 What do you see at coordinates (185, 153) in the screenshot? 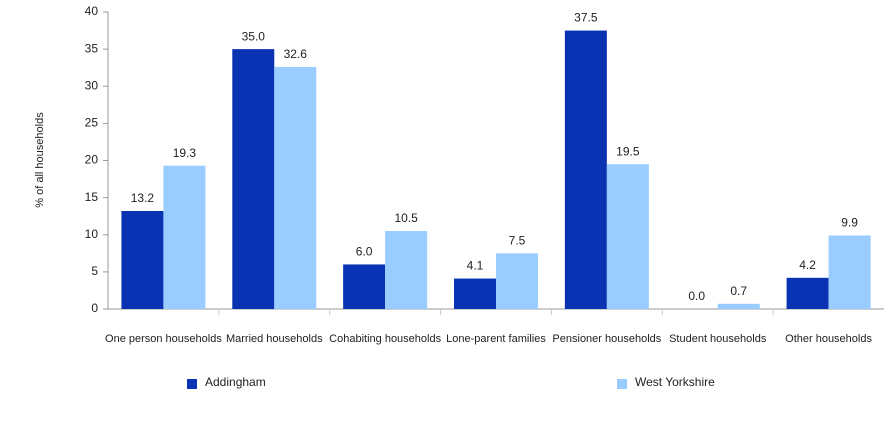
I see `value-label: 19.3` at bounding box center [185, 153].